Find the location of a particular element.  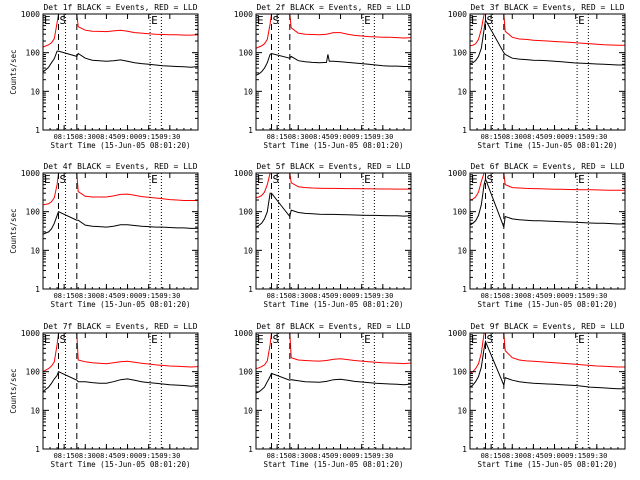

chart-title: Det 8f BLACK = Events, RED = LLD is located at coordinates (333, 326).